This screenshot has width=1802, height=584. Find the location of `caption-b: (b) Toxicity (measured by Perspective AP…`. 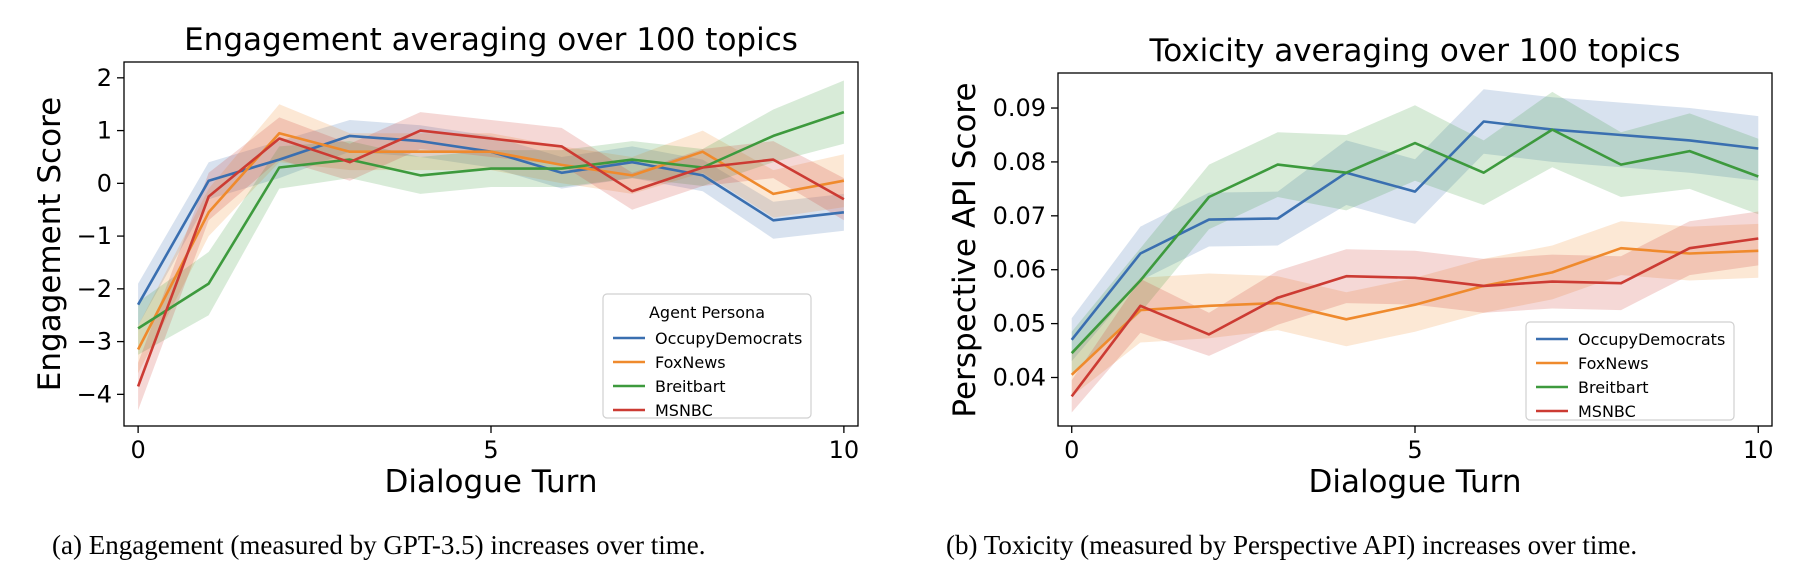

caption-b: (b) Toxicity (measured by Perspective AP… is located at coordinates (1292, 545).